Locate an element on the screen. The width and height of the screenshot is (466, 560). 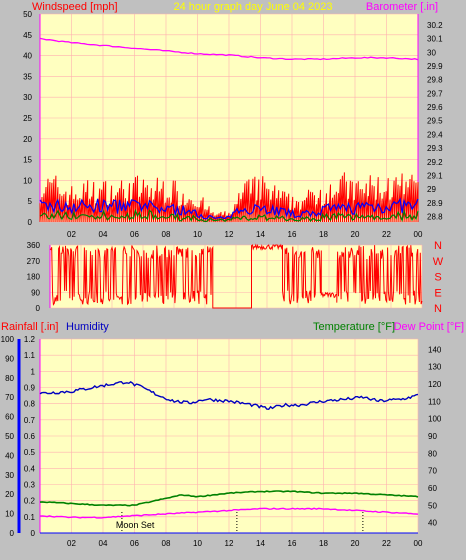
humidity-x-tick-label: 20 is located at coordinates (355, 543).